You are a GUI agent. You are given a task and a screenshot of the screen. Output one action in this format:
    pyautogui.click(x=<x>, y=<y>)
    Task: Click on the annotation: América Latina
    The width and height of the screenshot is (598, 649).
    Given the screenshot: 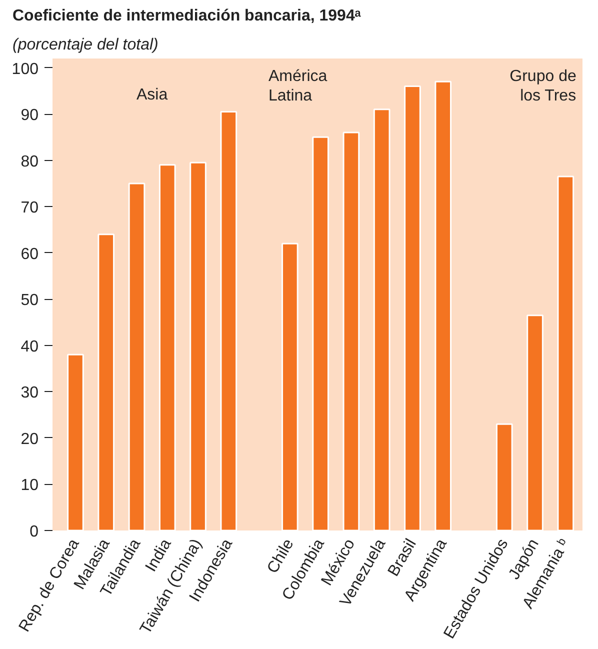 What is the action you would take?
    pyautogui.click(x=298, y=86)
    